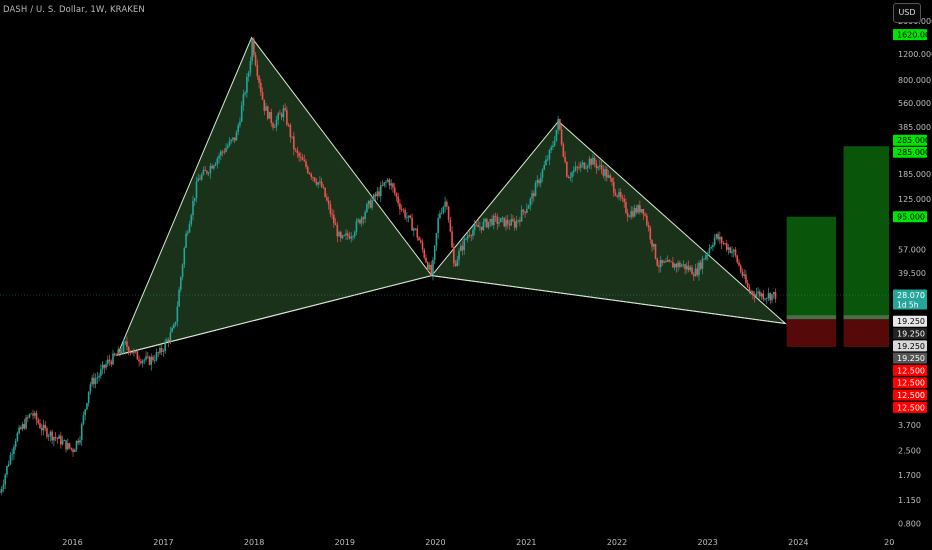 The height and width of the screenshot is (550, 932). Describe the element at coordinates (74, 10) in the screenshot. I see `symbol-title: DASH / U. S. Dollar, 1W, KRAKEN` at that location.